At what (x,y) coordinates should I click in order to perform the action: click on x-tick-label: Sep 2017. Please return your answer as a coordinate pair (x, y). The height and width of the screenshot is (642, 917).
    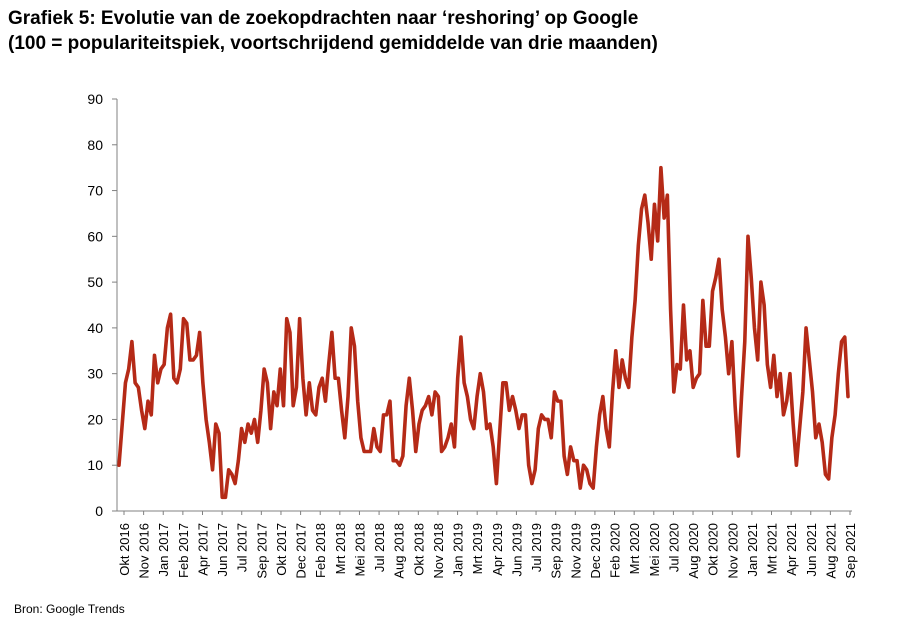
    Looking at the image, I should click on (261, 551).